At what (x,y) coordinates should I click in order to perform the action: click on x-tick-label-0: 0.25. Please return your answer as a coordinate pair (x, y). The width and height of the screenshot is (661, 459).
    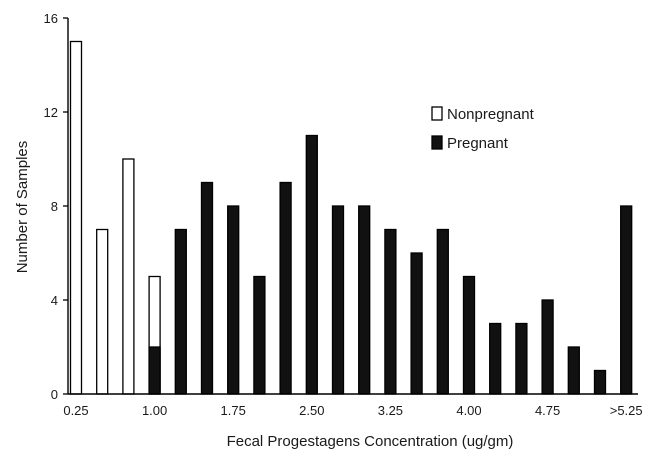
    Looking at the image, I should click on (75, 410).